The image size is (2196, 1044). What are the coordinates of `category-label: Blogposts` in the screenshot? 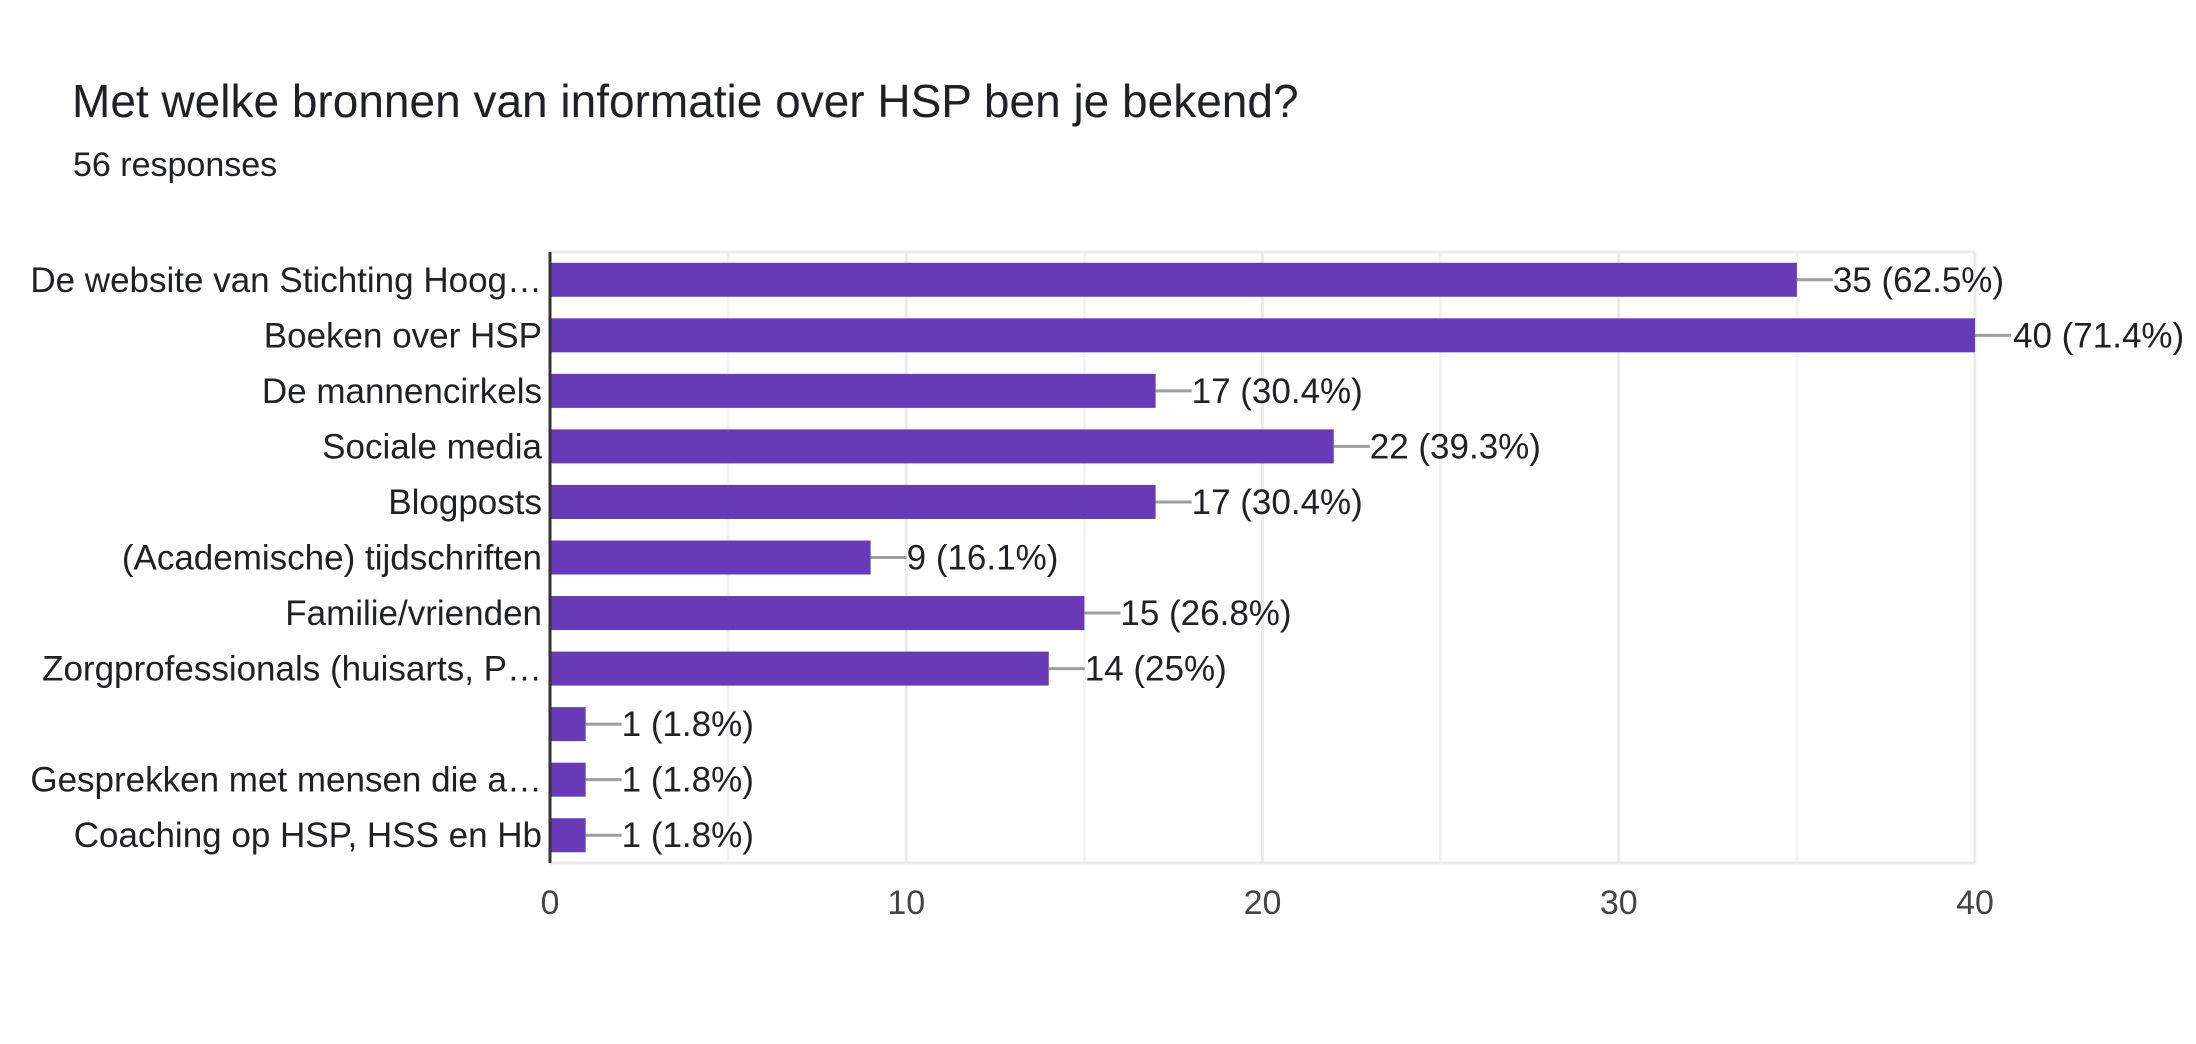 It's located at (465, 502).